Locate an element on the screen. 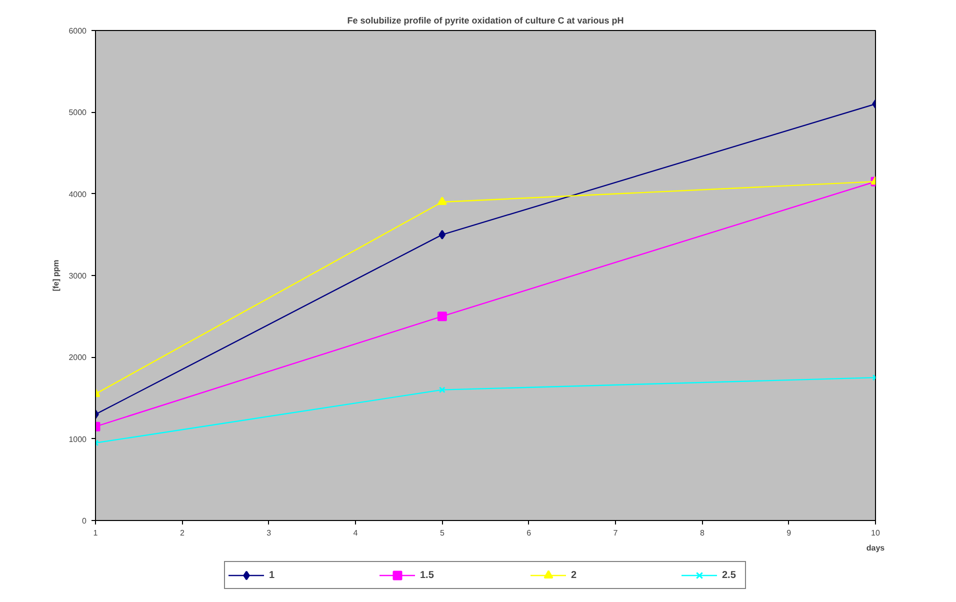  x-tick-label: 3 is located at coordinates (269, 533).